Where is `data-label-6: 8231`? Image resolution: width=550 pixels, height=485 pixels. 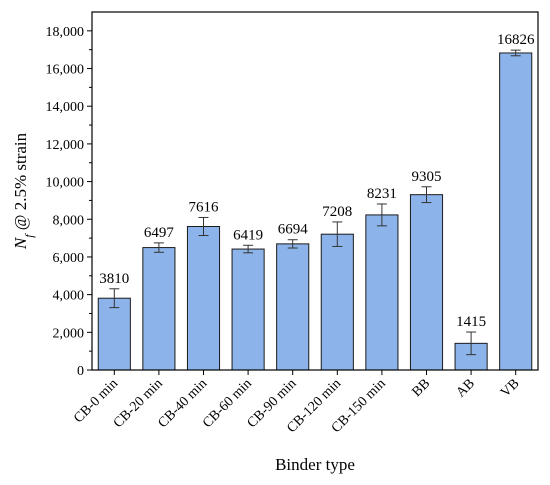 data-label-6: 8231 is located at coordinates (382, 194).